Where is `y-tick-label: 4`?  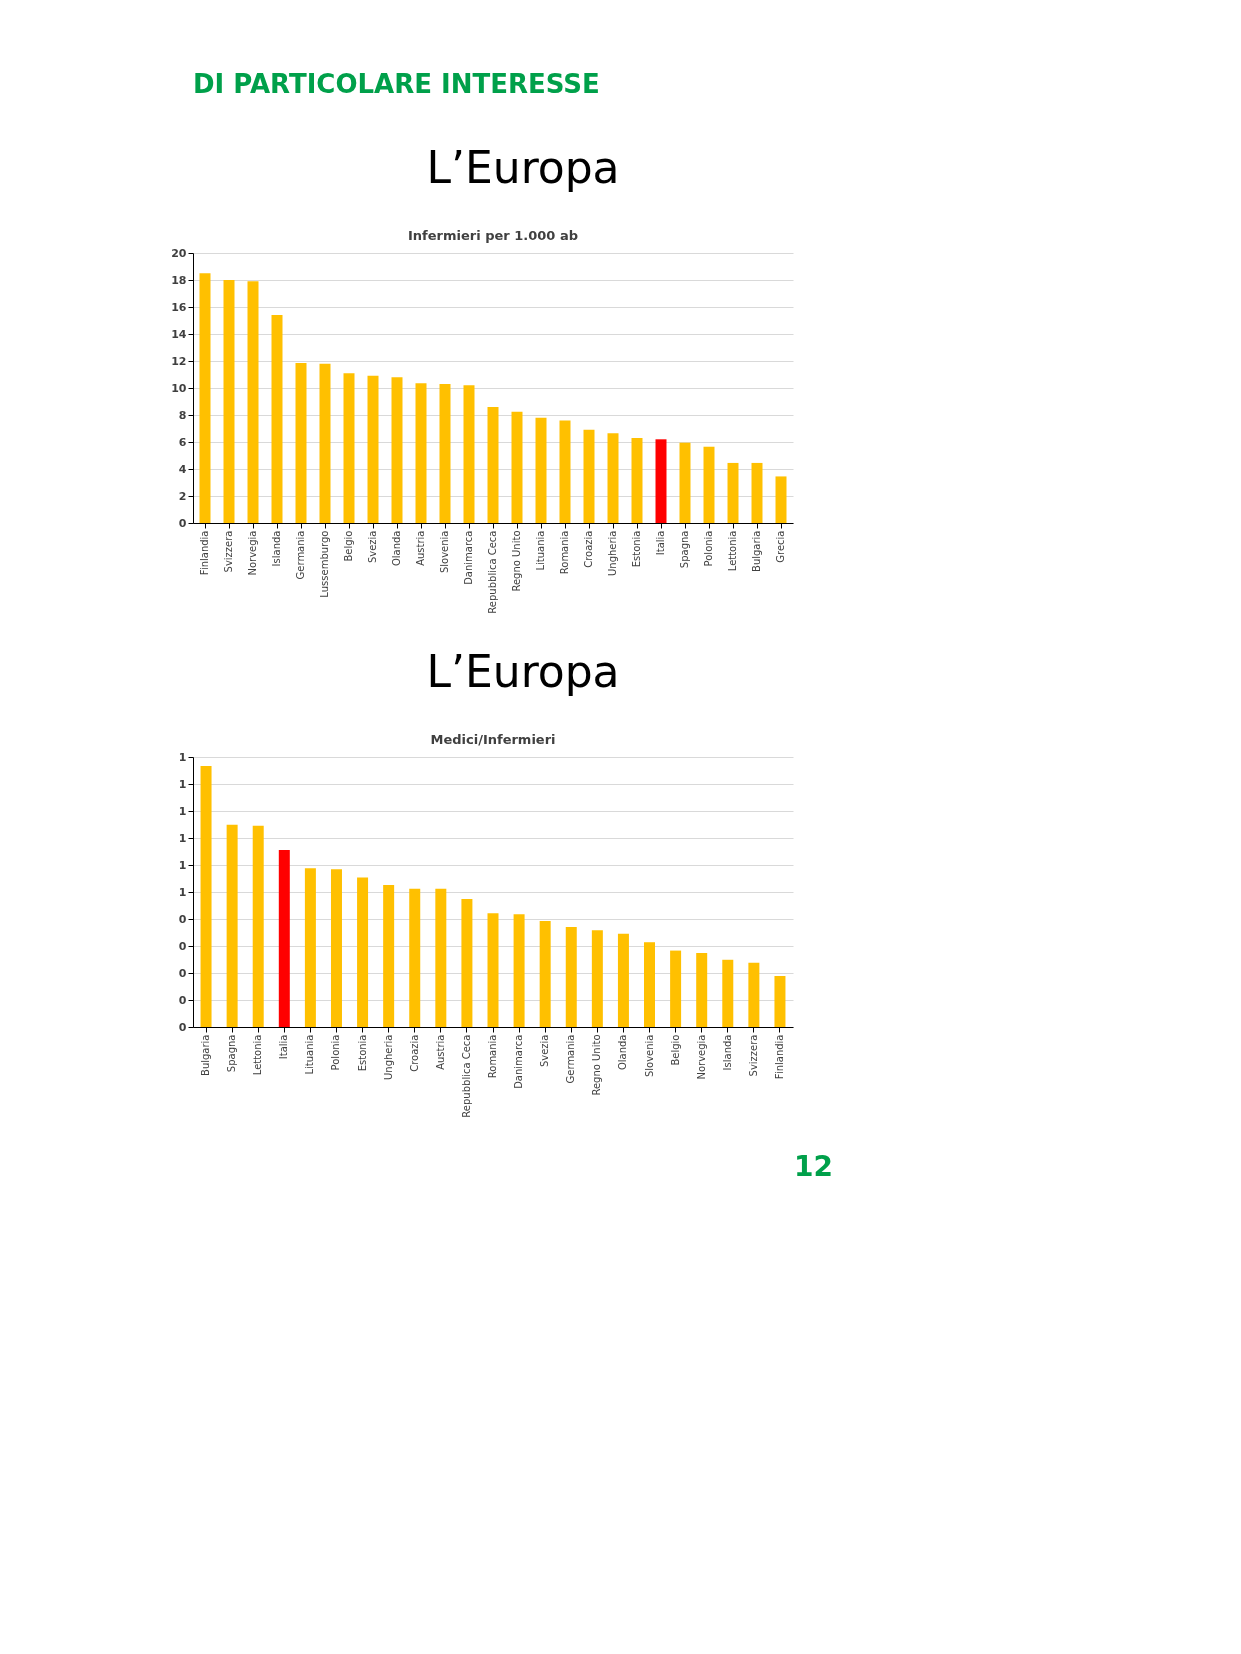
y-tick-label: 4 is located at coordinates (182, 469).